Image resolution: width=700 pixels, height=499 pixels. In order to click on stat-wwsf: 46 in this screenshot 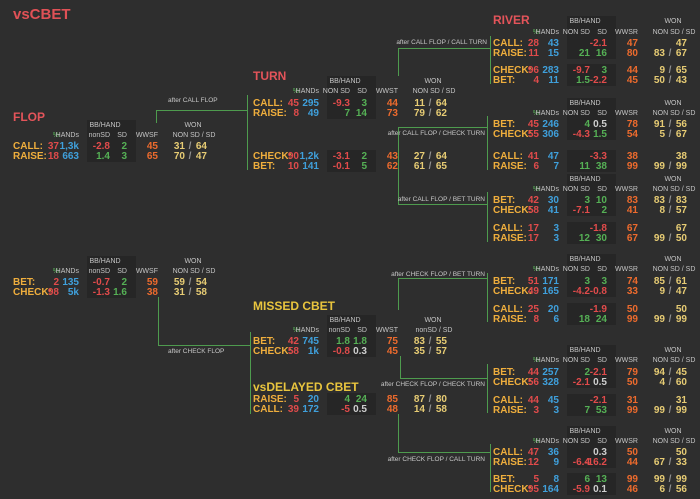, I will do `click(632, 489)`.